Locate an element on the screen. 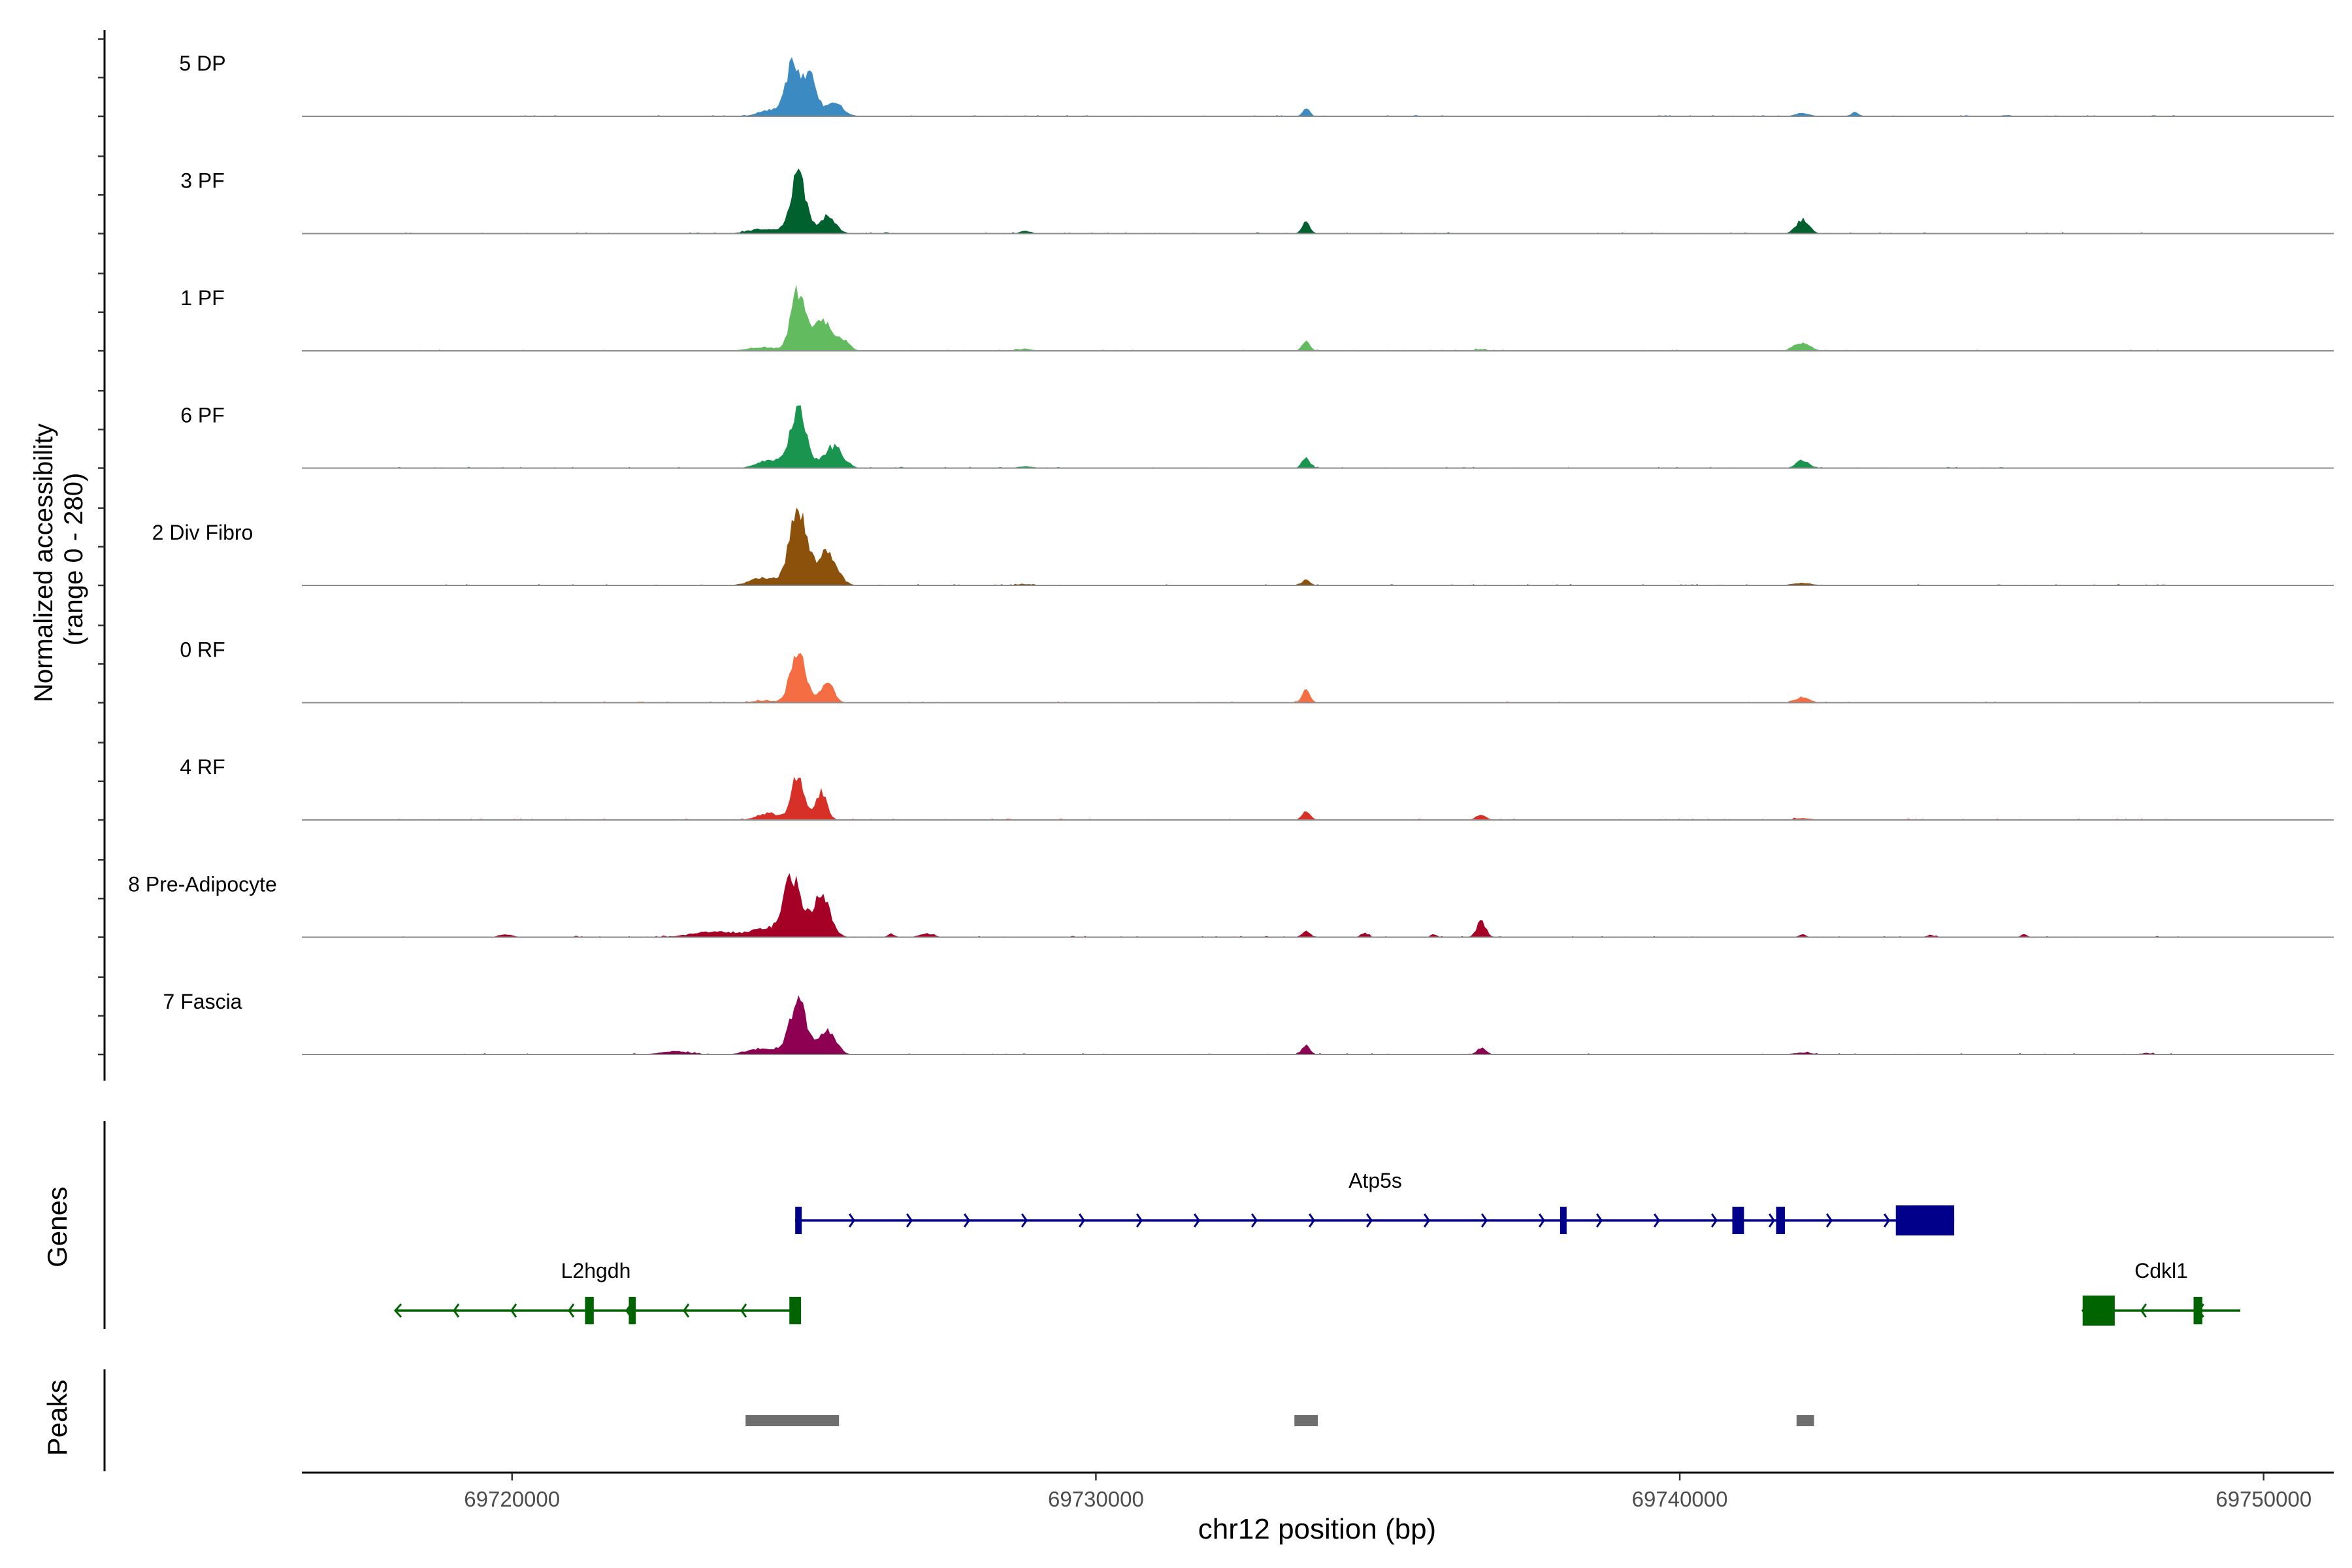 This screenshot has width=2352, height=1568. track-label: 3 PF is located at coordinates (202, 181).